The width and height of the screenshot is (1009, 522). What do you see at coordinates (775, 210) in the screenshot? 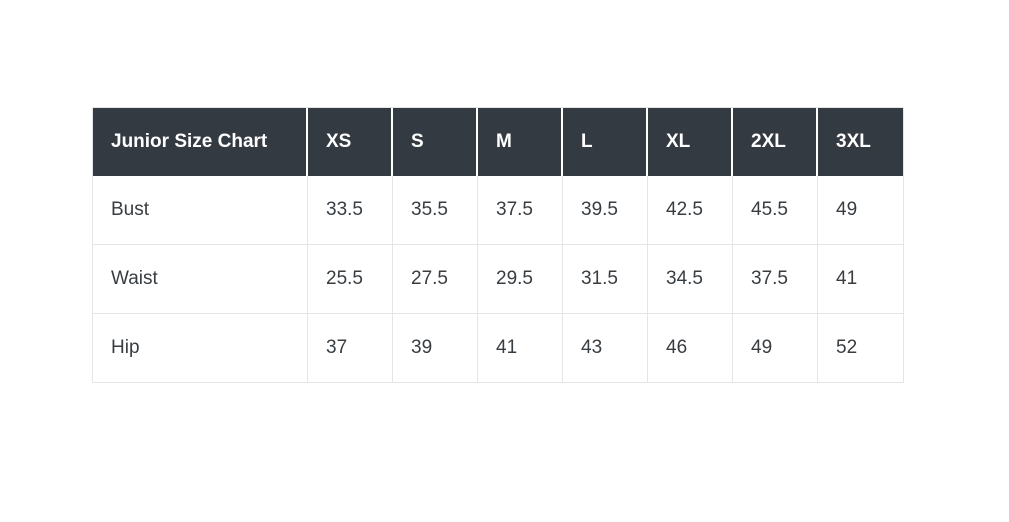
I see `cell-value: 45.5` at bounding box center [775, 210].